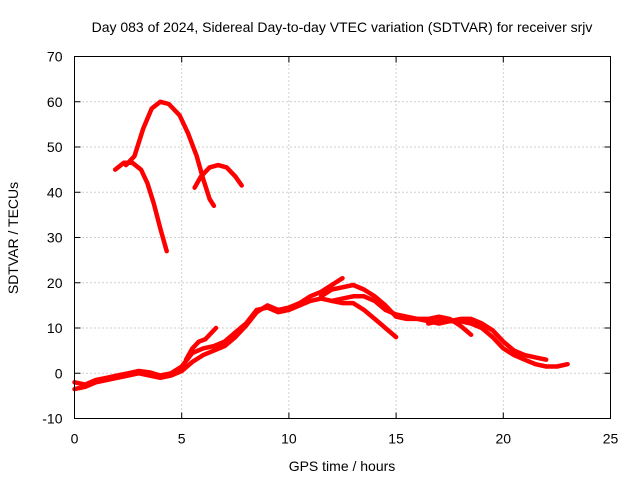  What do you see at coordinates (59, 373) in the screenshot?
I see `y-tick-label: 0` at bounding box center [59, 373].